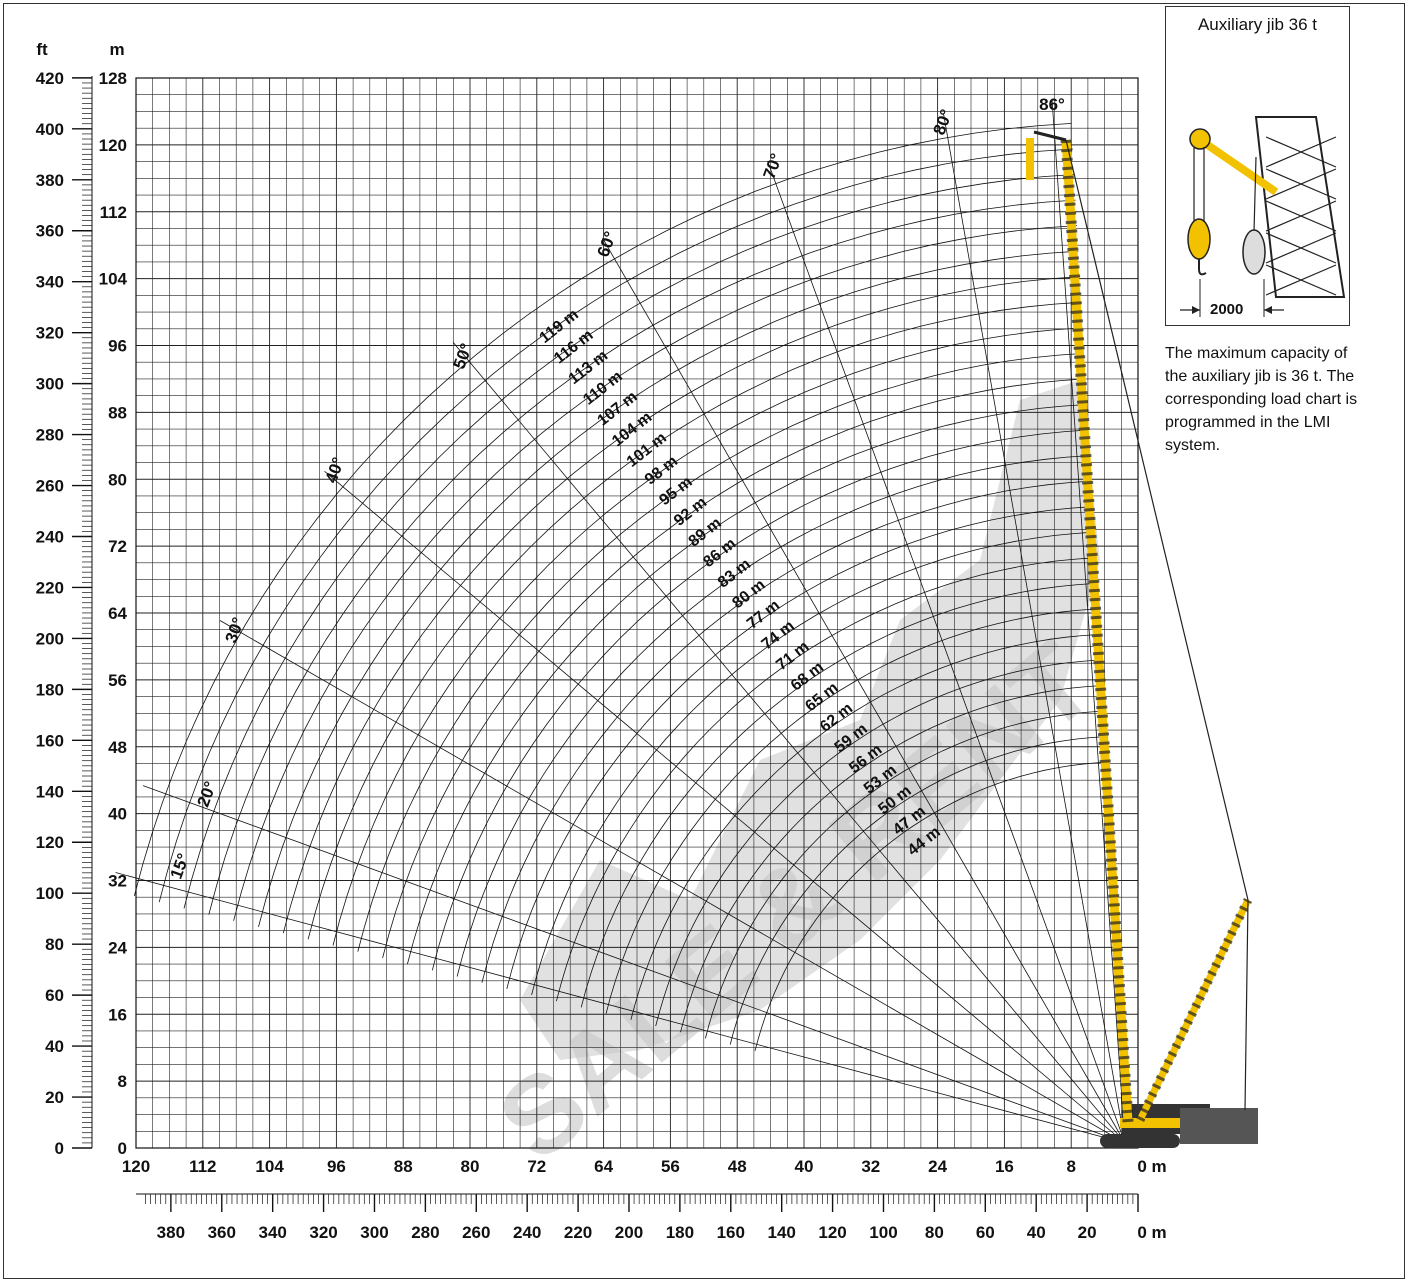  What do you see at coordinates (59, 1148) in the screenshot?
I see `ft-tick-label: 0` at bounding box center [59, 1148].